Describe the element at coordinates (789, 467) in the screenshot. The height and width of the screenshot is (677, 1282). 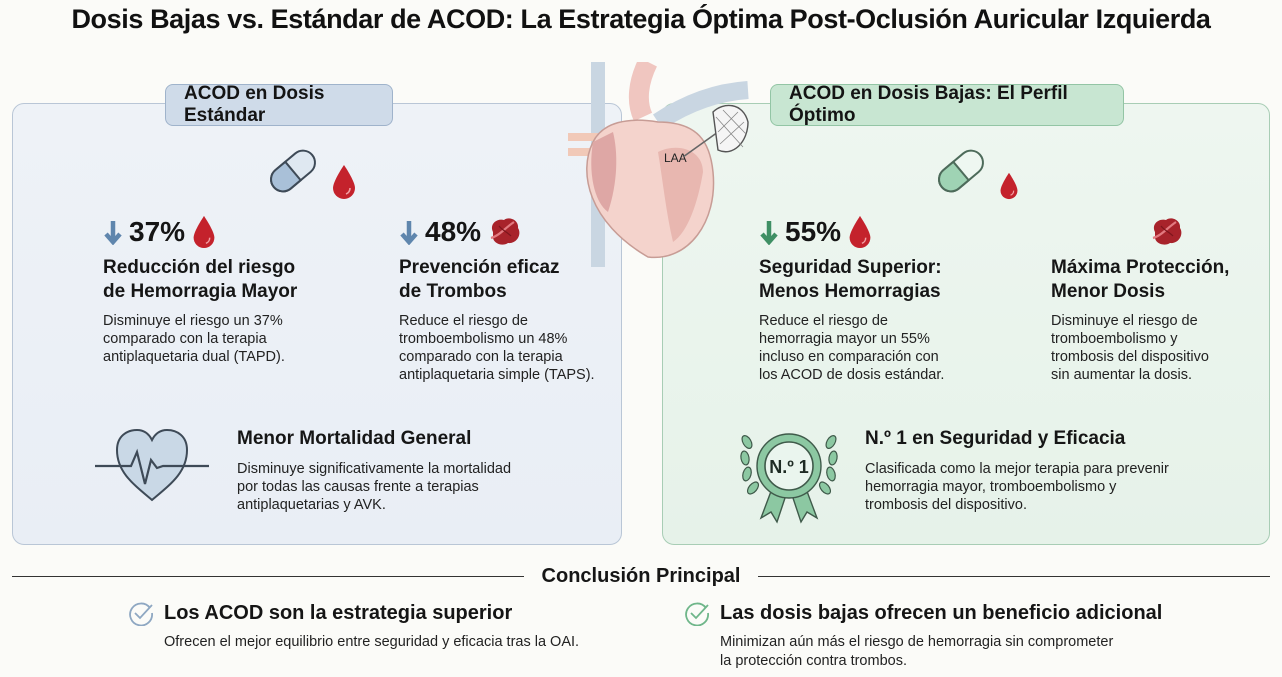
I see `svg-text: N.º 1` at that location.